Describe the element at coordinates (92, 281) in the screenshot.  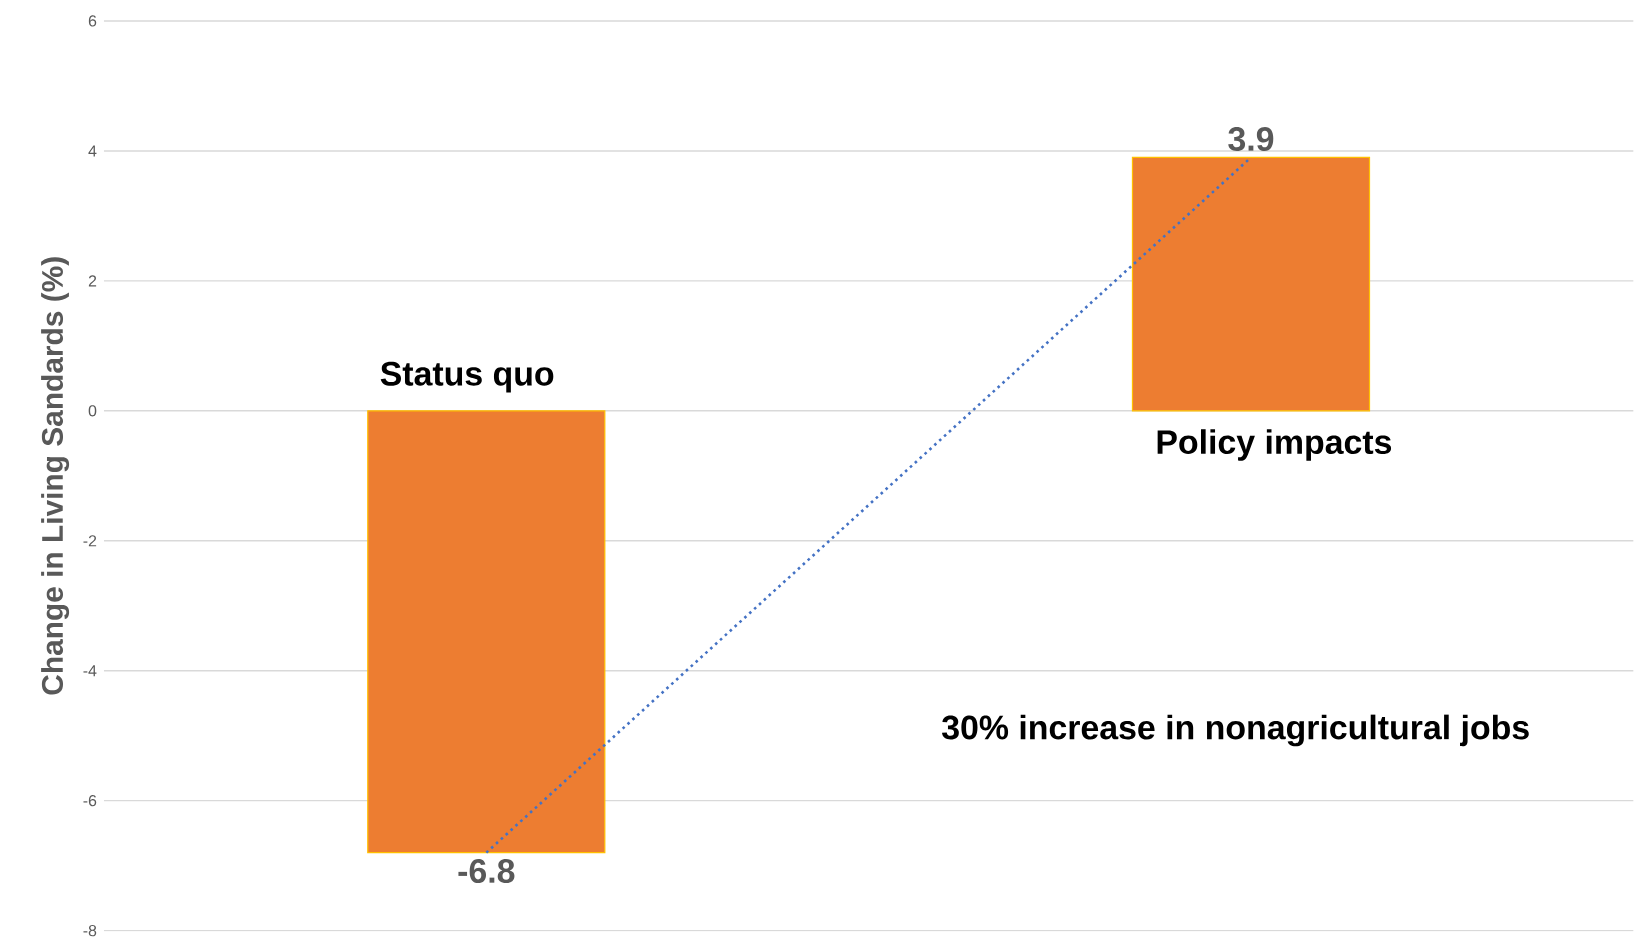
I see `y-tick-label: 2` at that location.